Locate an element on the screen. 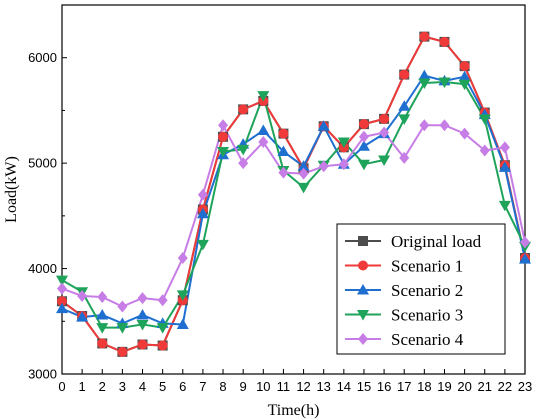 This screenshot has height=420, width=533. legend-label: Scenario 1 is located at coordinates (427, 266).